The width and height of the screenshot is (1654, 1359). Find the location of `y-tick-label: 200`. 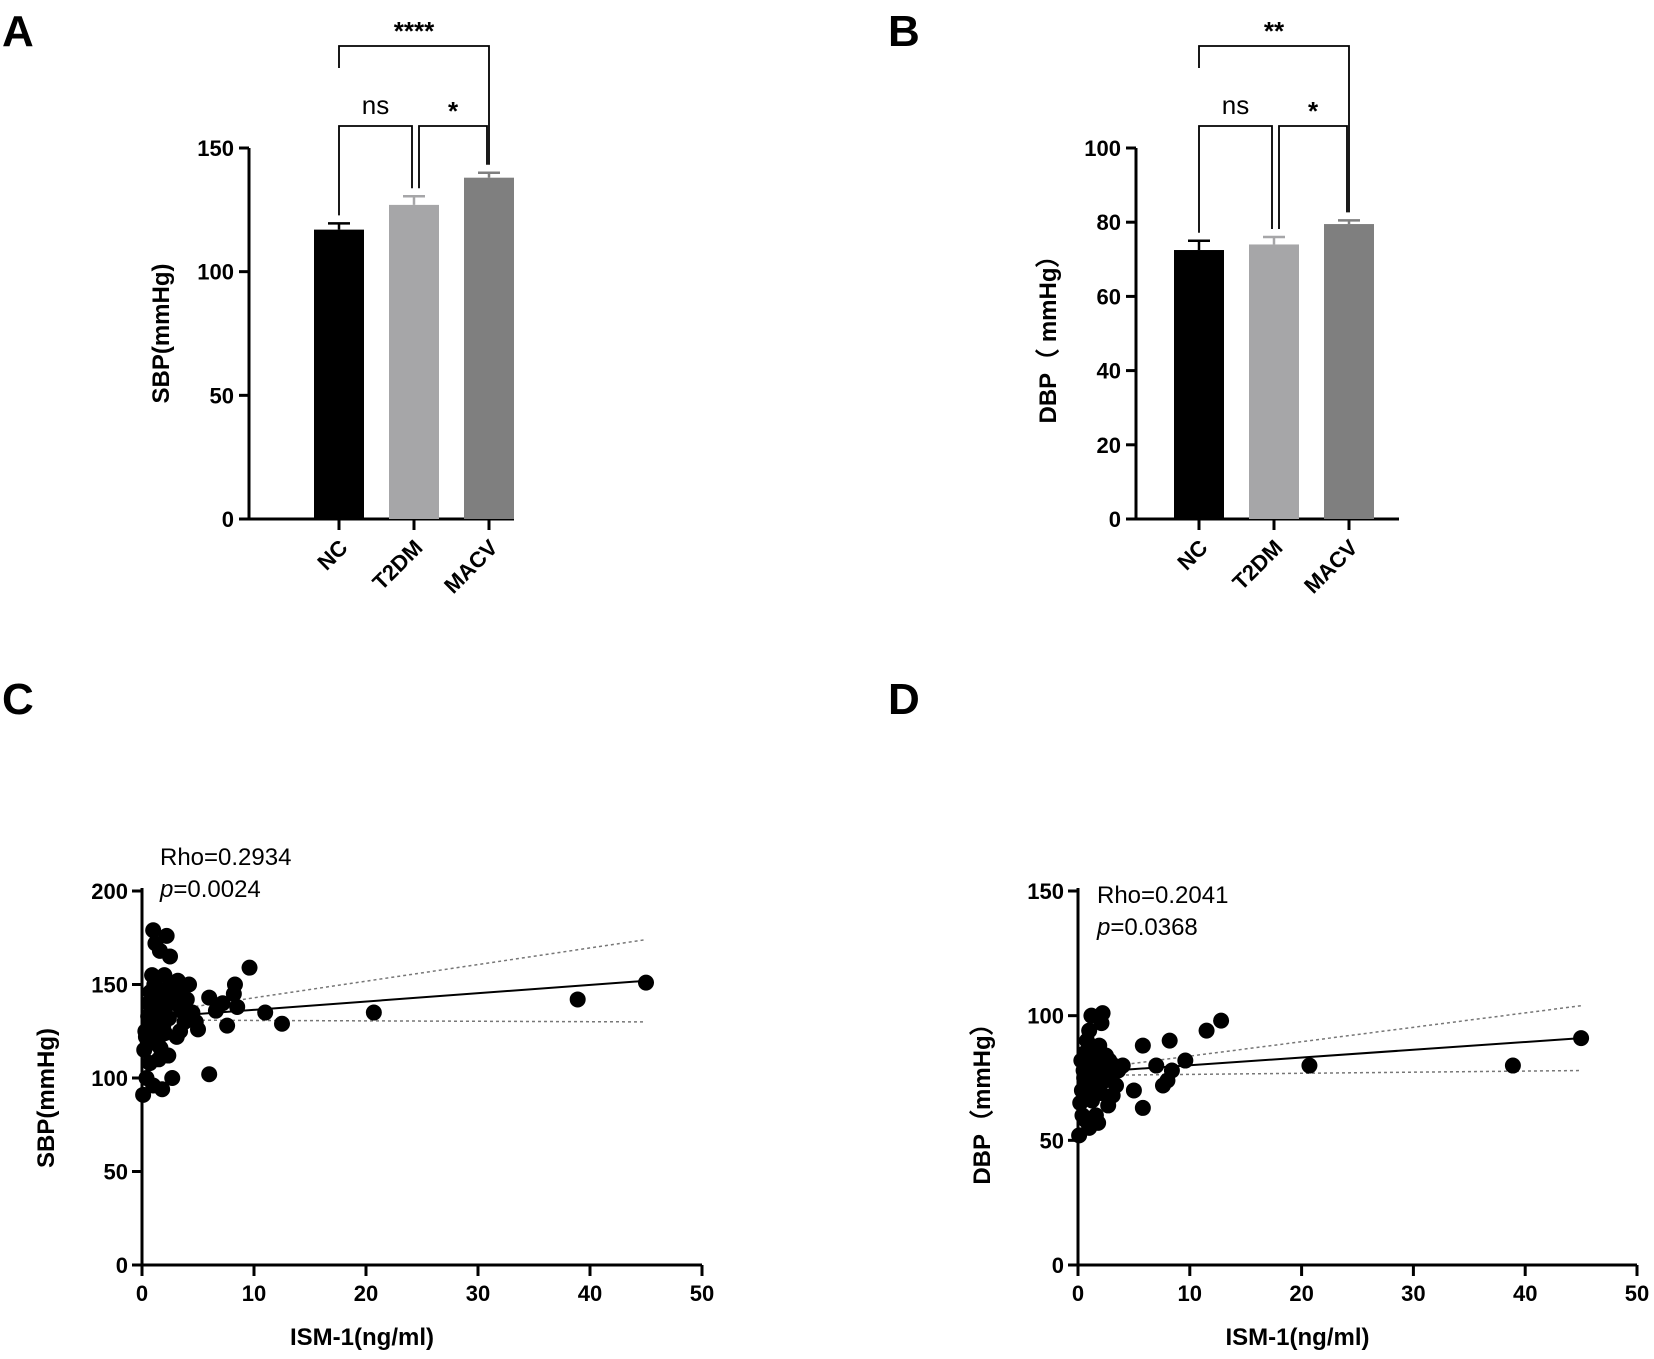

y-tick-label: 200 is located at coordinates (109, 891).